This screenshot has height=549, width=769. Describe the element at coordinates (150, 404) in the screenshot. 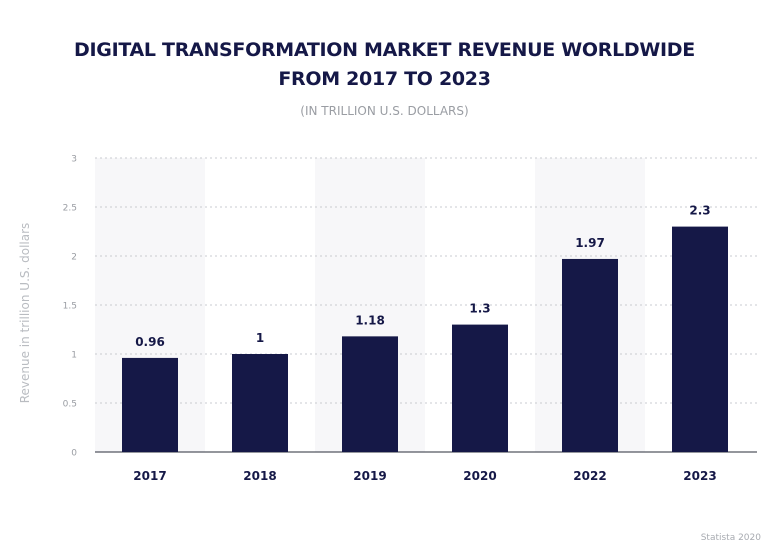

I see `bar-2017` at that location.